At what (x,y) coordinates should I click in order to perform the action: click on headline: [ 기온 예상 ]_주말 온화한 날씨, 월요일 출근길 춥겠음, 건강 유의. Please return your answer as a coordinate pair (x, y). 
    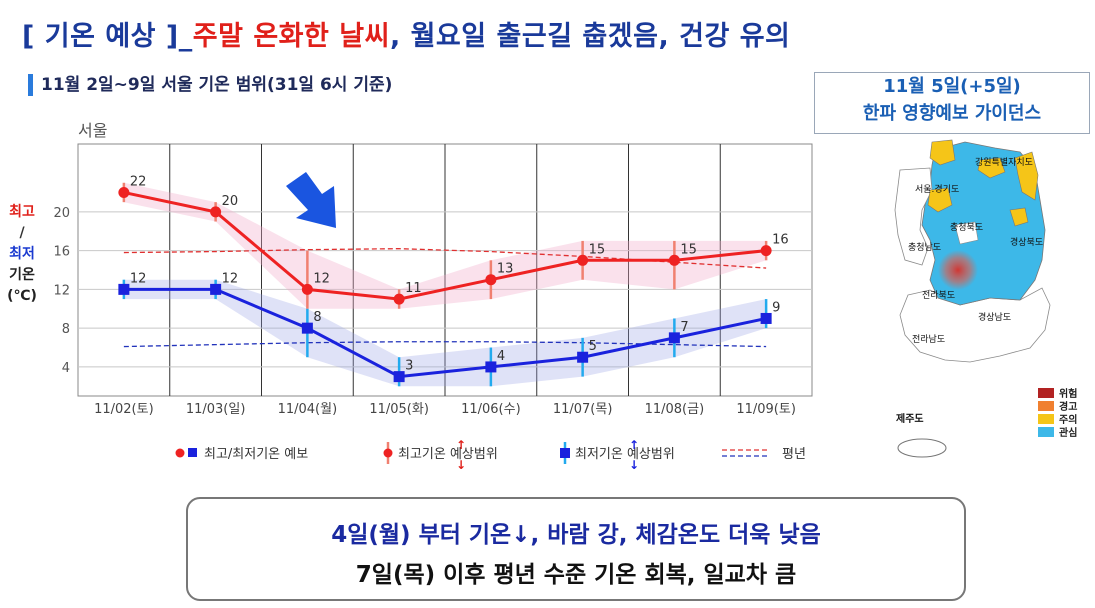
    Looking at the image, I should click on (406, 33).